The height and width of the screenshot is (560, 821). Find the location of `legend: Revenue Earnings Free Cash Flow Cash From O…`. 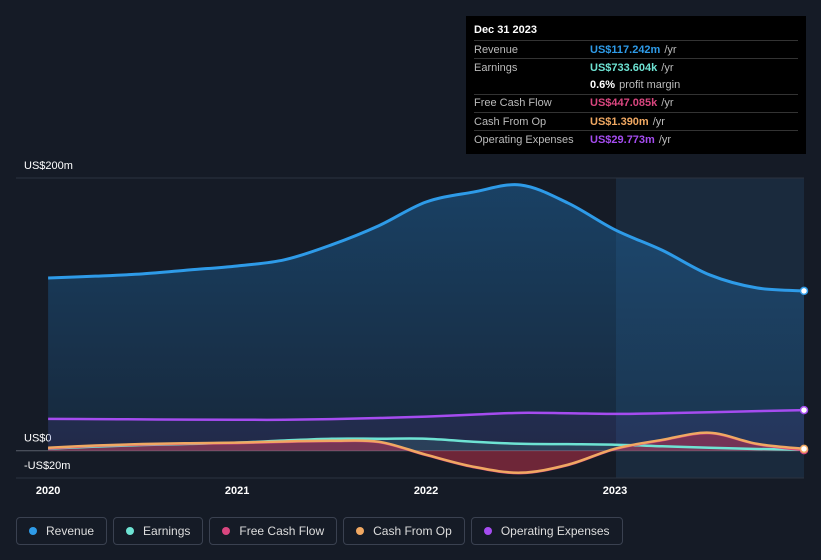

legend: Revenue Earnings Free Cash Flow Cash From O… is located at coordinates (319, 531).